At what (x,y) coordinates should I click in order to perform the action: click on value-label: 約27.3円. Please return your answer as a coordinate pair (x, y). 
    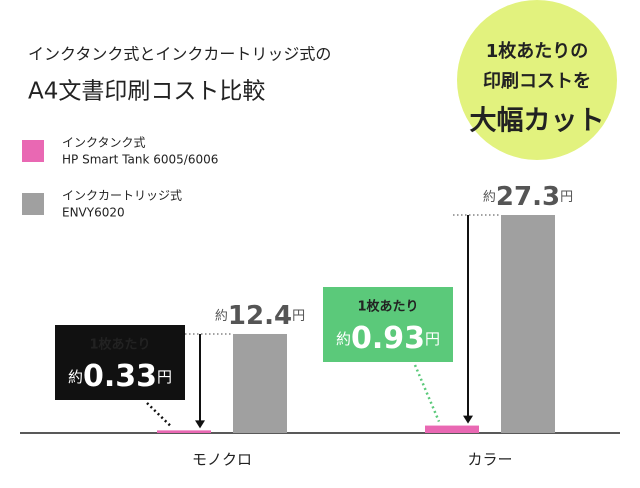
    Looking at the image, I should click on (528, 197).